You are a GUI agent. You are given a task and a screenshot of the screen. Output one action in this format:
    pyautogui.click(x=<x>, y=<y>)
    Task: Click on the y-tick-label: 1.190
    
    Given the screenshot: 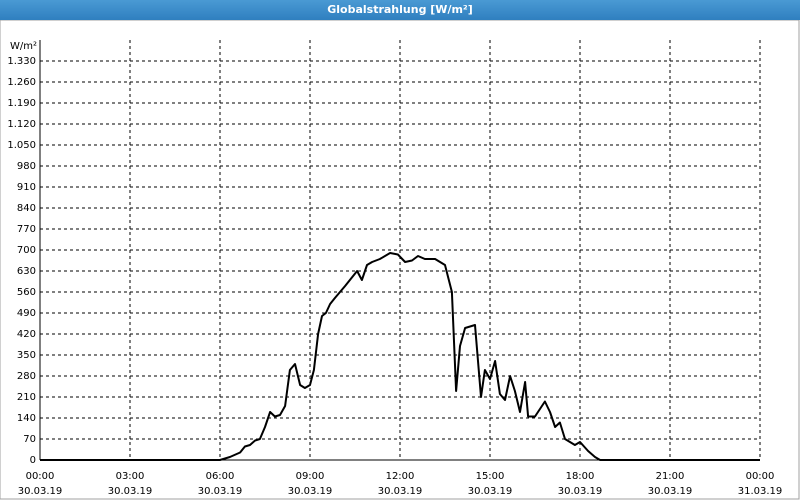 What is the action you would take?
    pyautogui.click(x=21, y=103)
    